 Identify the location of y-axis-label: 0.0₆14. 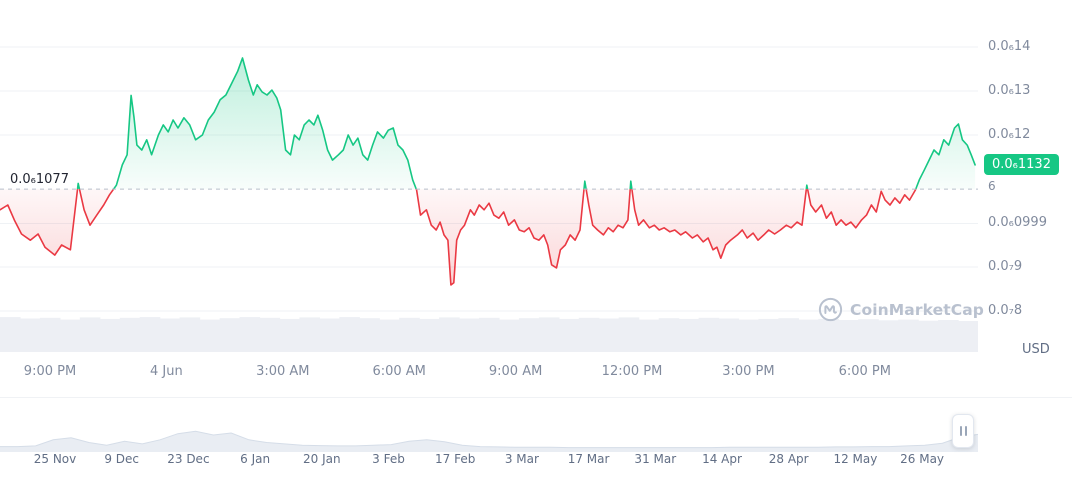
(1009, 46).